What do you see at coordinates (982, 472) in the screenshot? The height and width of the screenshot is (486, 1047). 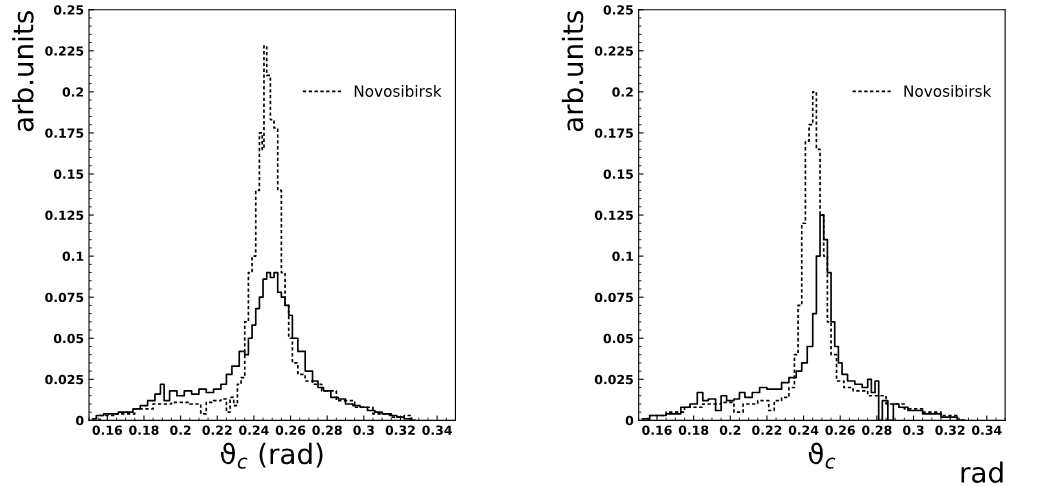 I see `text: rad` at bounding box center [982, 472].